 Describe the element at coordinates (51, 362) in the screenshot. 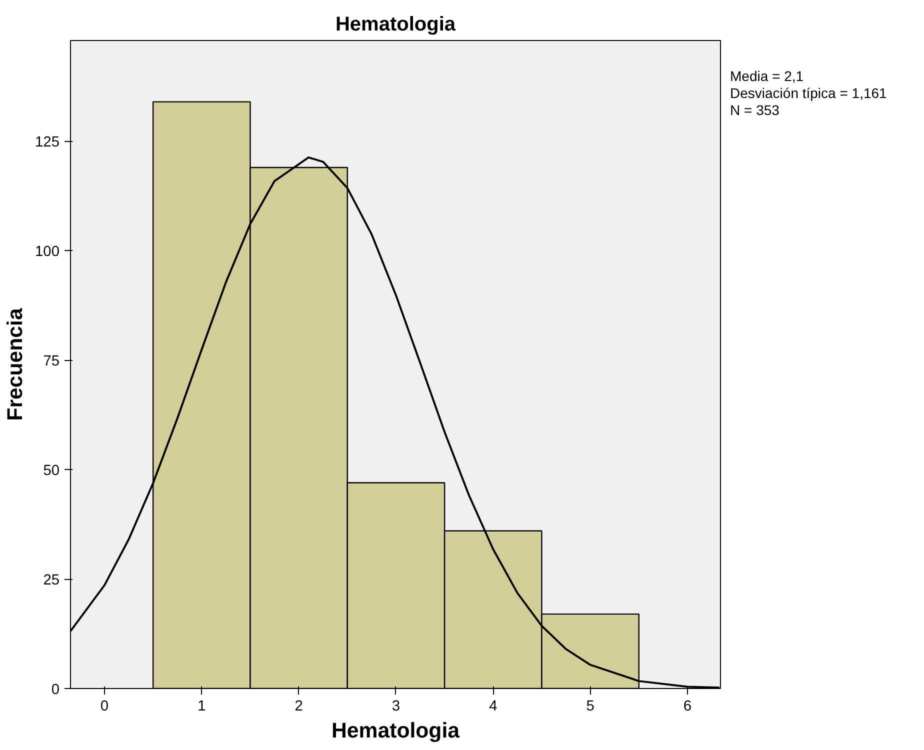

I see `y-tick-label: 75` at that location.